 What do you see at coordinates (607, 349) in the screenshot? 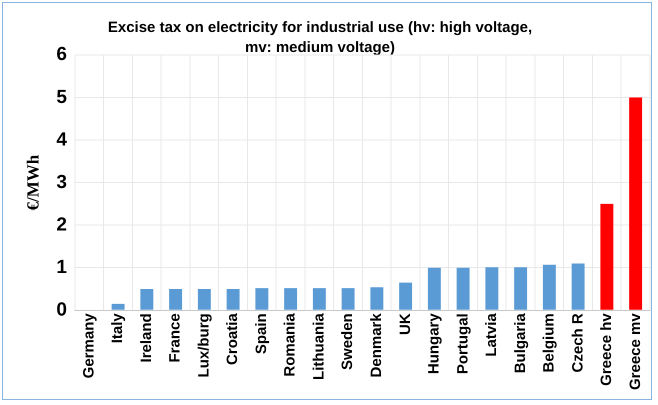
I see `x-tick-label: Greece hv` at bounding box center [607, 349].